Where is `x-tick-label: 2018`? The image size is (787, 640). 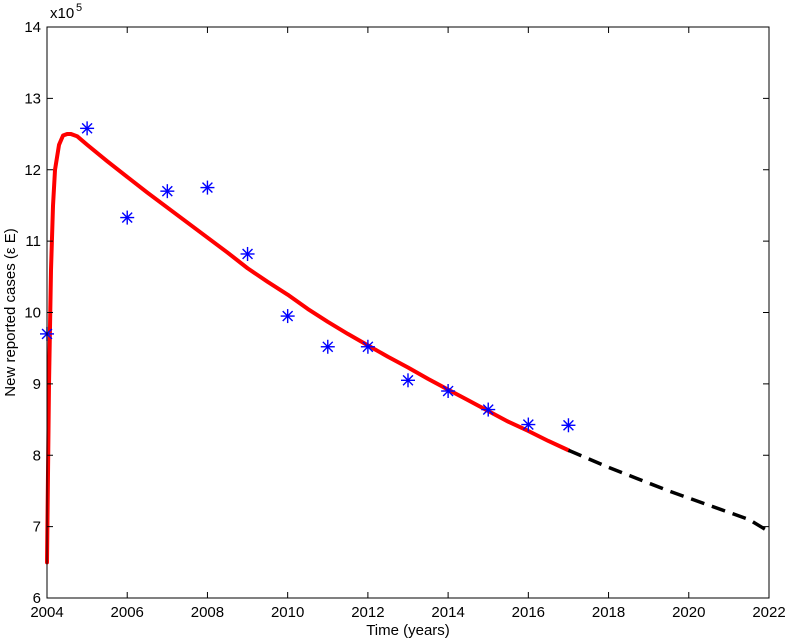
x-tick-label: 2018 is located at coordinates (608, 612).